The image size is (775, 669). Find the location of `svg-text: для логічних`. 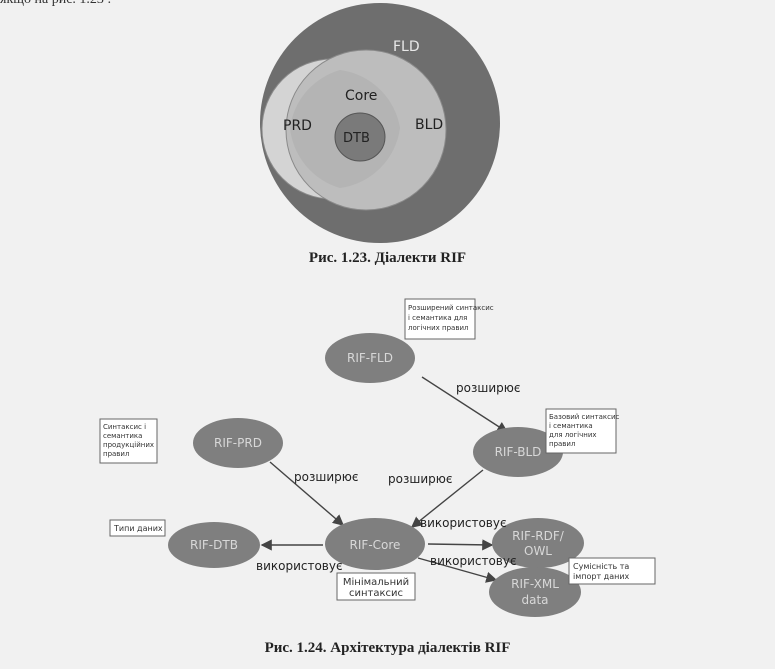

svg-text: для логічних is located at coordinates (573, 435).